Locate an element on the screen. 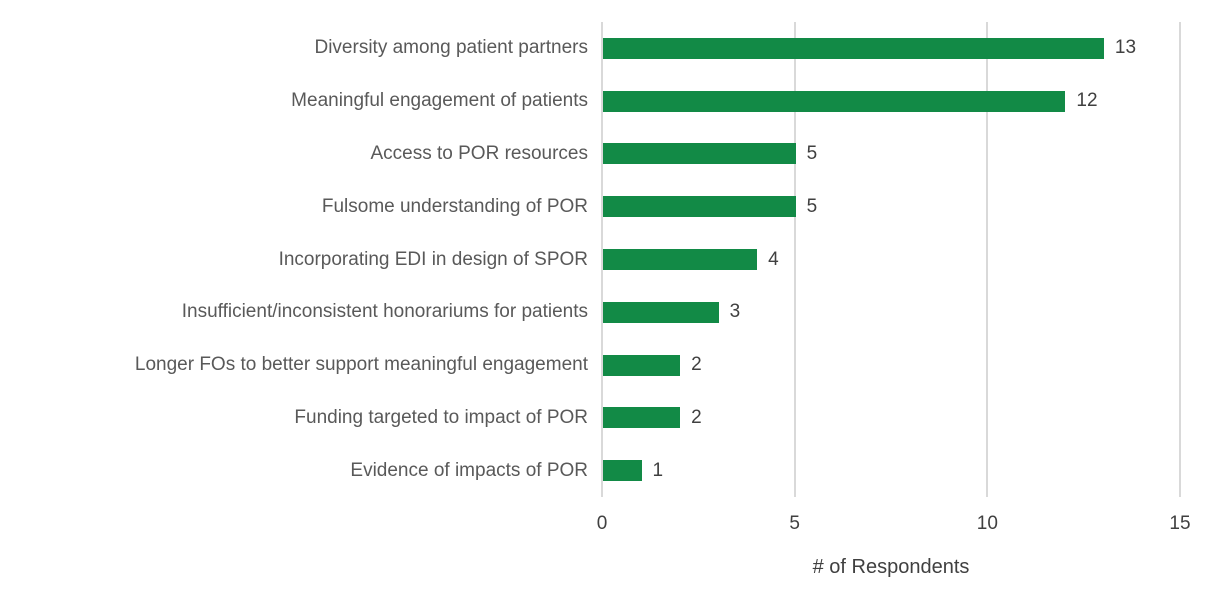  x-tick-label: 0 is located at coordinates (602, 523).